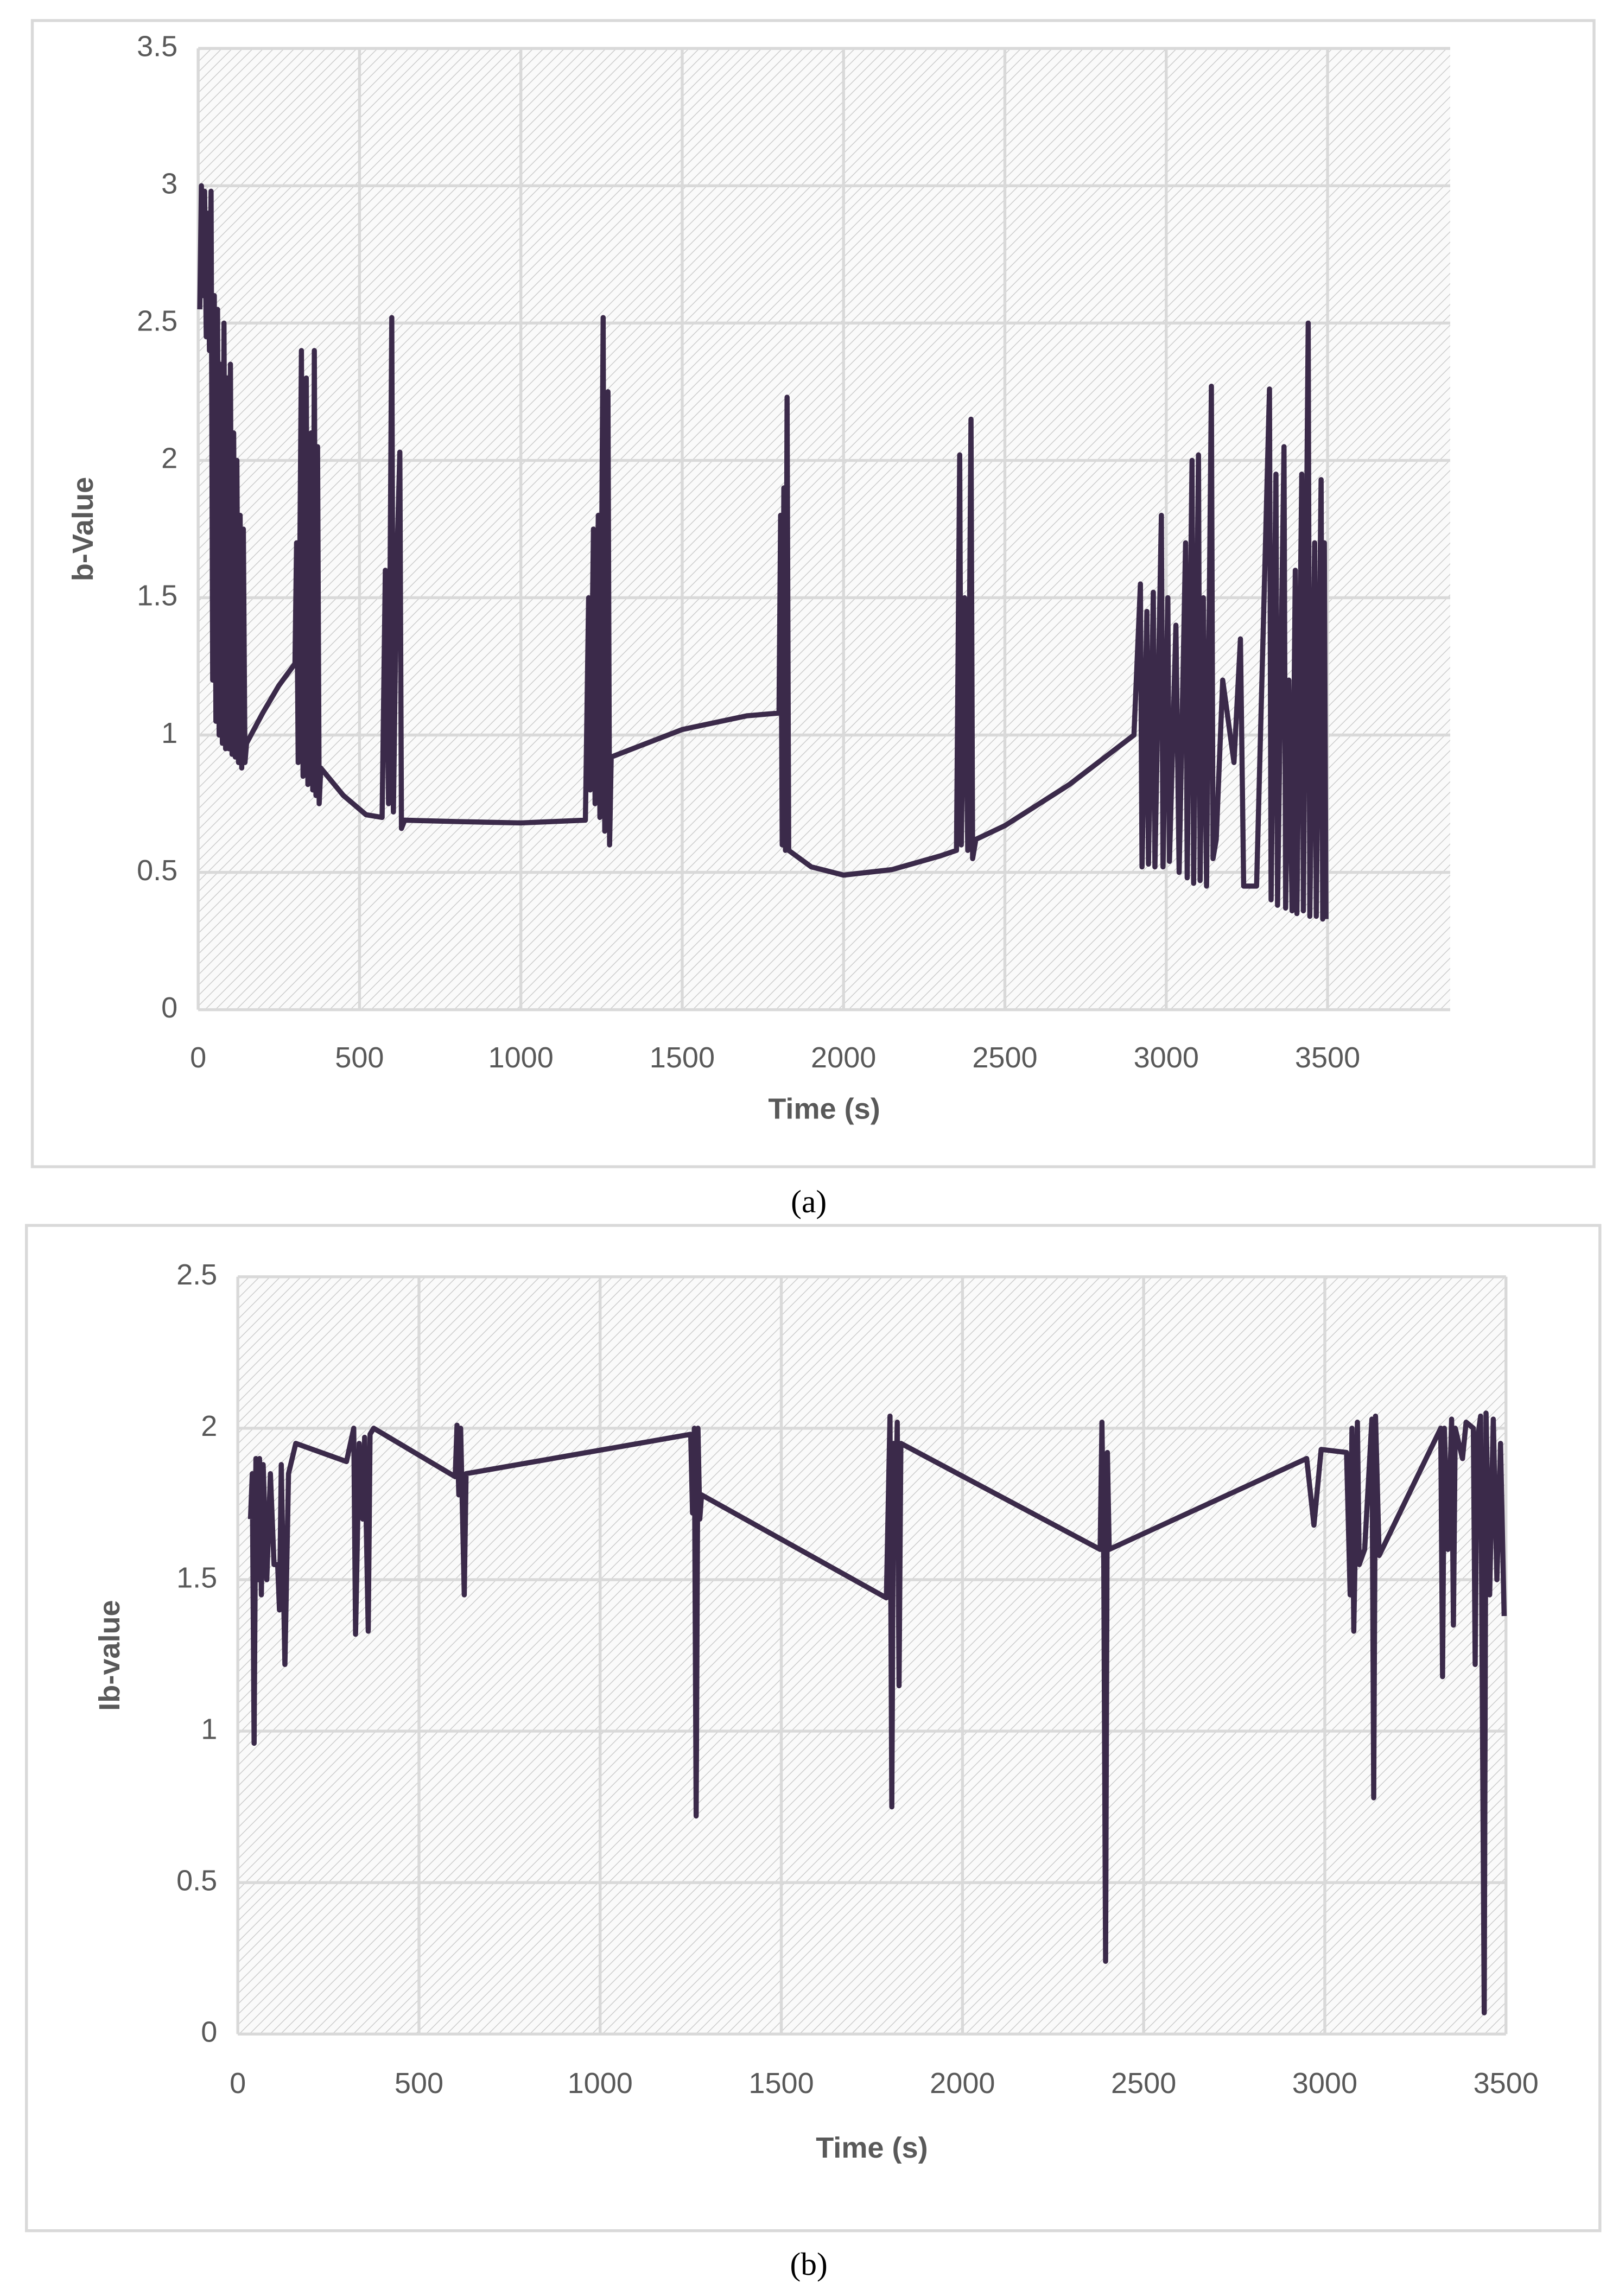  What do you see at coordinates (169, 184) in the screenshot?
I see `y-tick-label: 3` at bounding box center [169, 184].